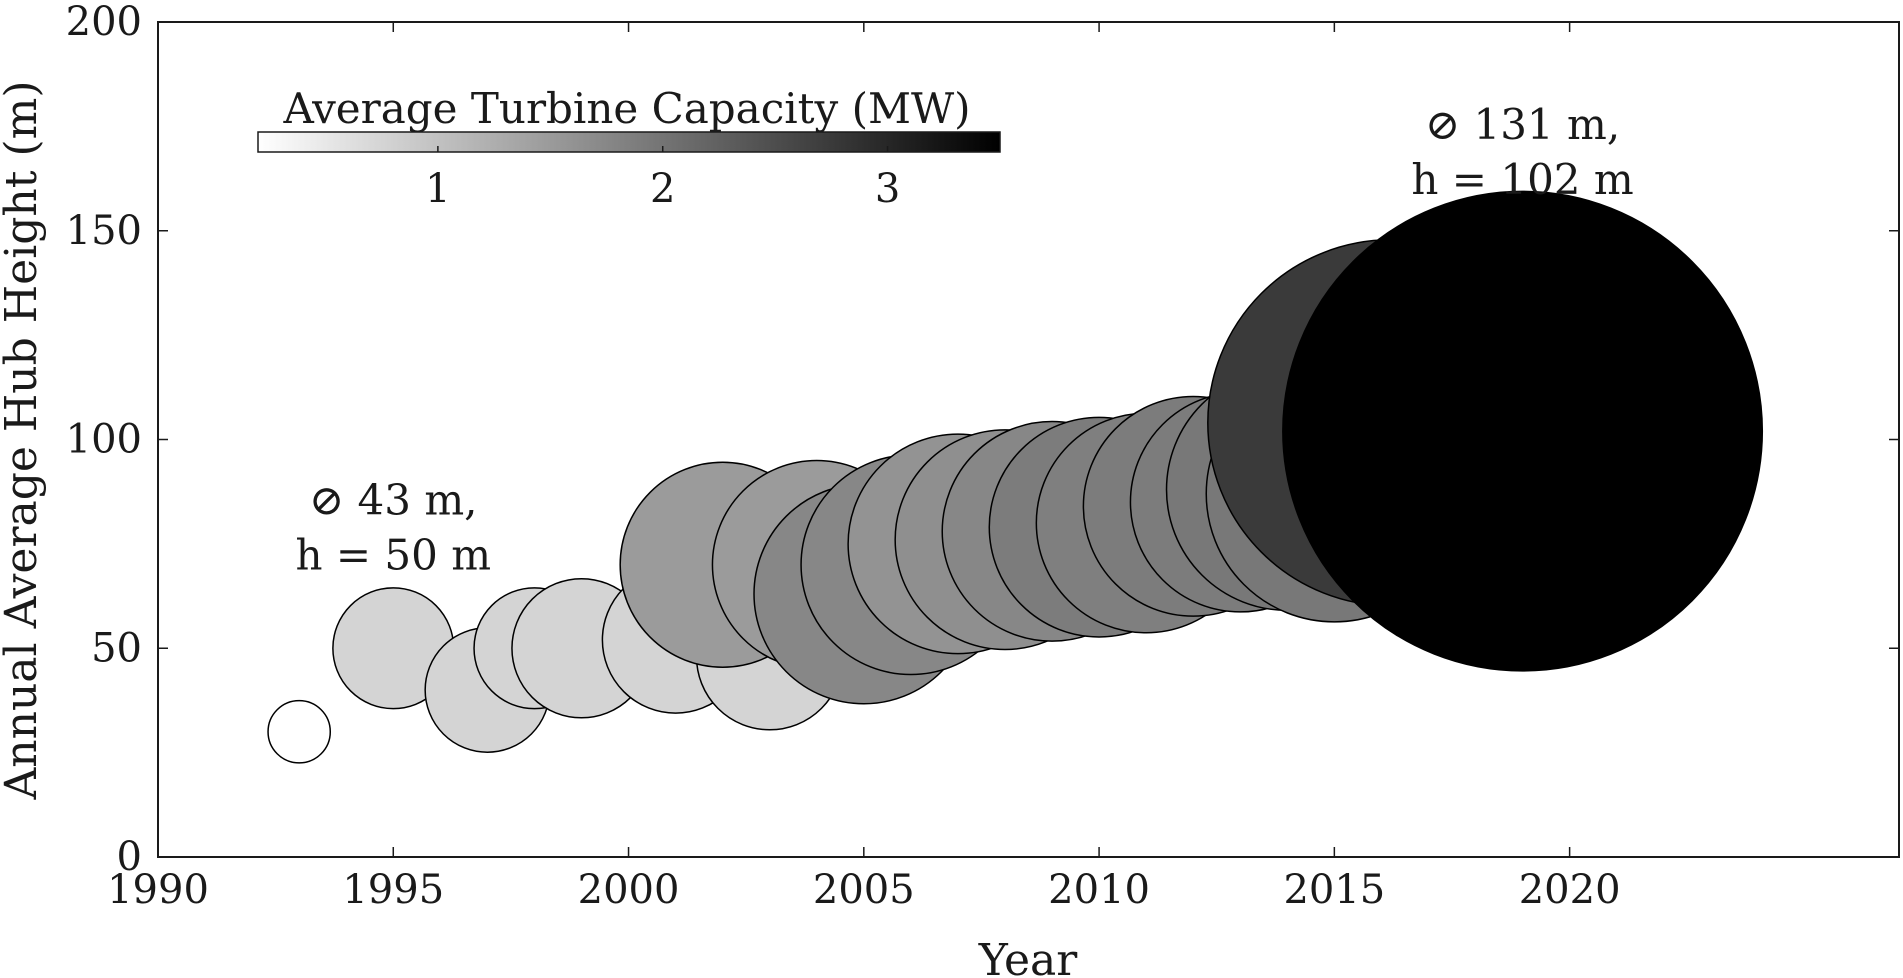 The height and width of the screenshot is (978, 1903). I want to click on y-tick-label: 100, so click(104, 440).